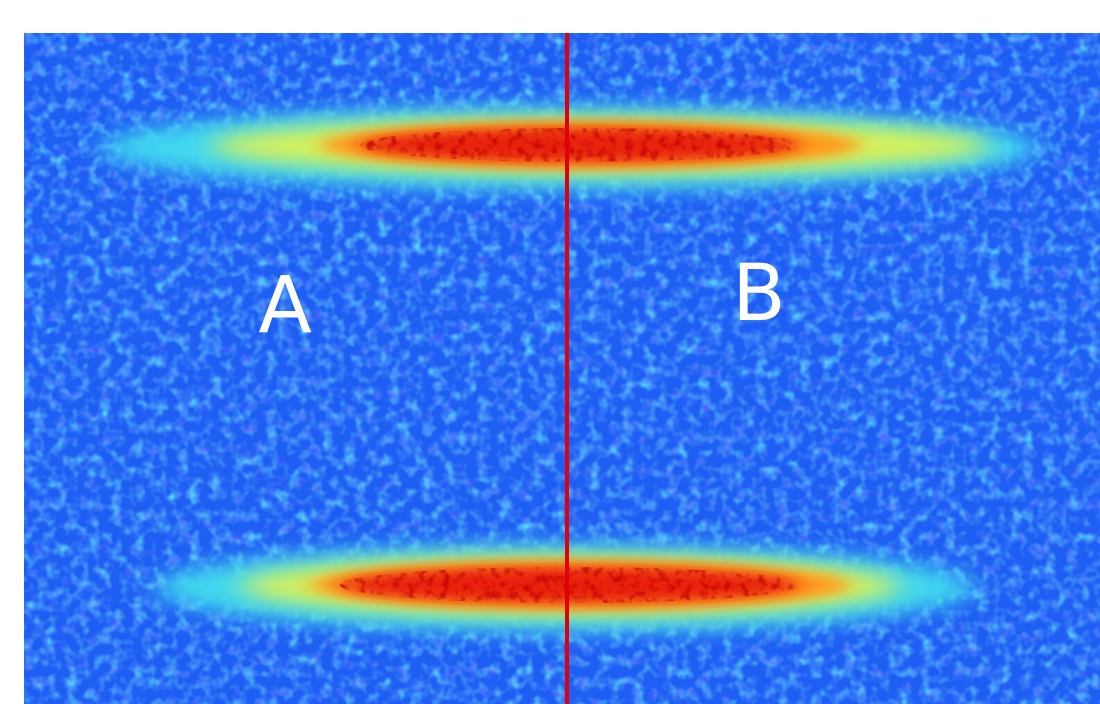 The width and height of the screenshot is (1100, 704). I want to click on region-label: B, so click(759, 294).